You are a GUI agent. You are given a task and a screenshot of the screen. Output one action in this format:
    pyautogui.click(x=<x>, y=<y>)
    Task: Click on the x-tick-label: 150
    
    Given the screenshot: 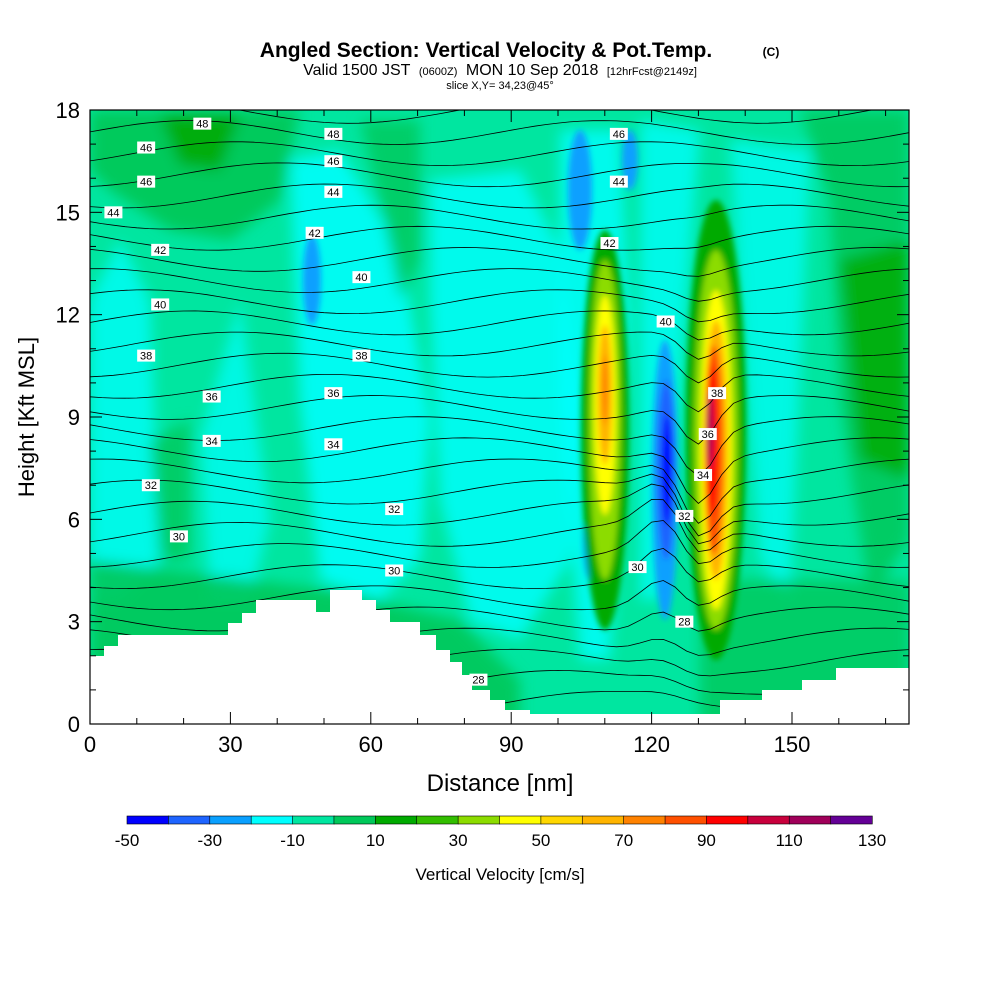 What is the action you would take?
    pyautogui.click(x=792, y=744)
    